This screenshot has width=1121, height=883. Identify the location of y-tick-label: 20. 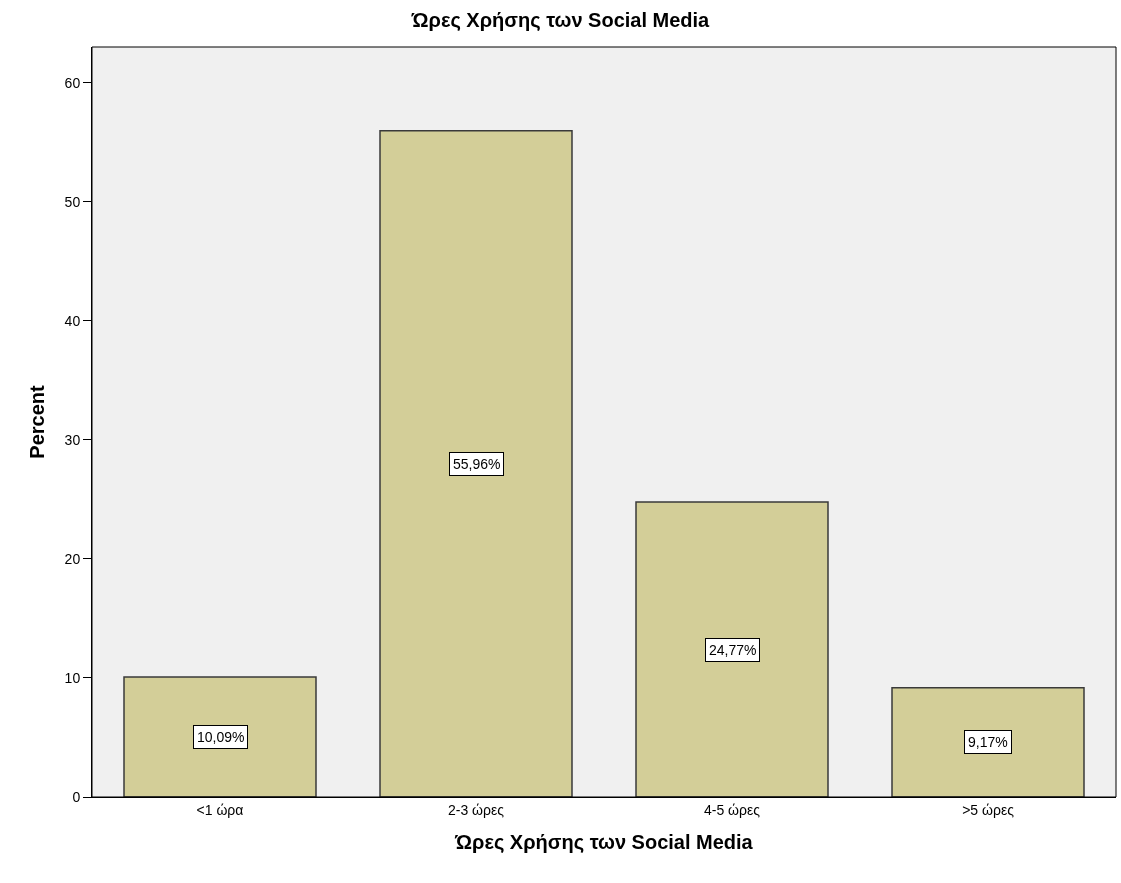
(72, 558).